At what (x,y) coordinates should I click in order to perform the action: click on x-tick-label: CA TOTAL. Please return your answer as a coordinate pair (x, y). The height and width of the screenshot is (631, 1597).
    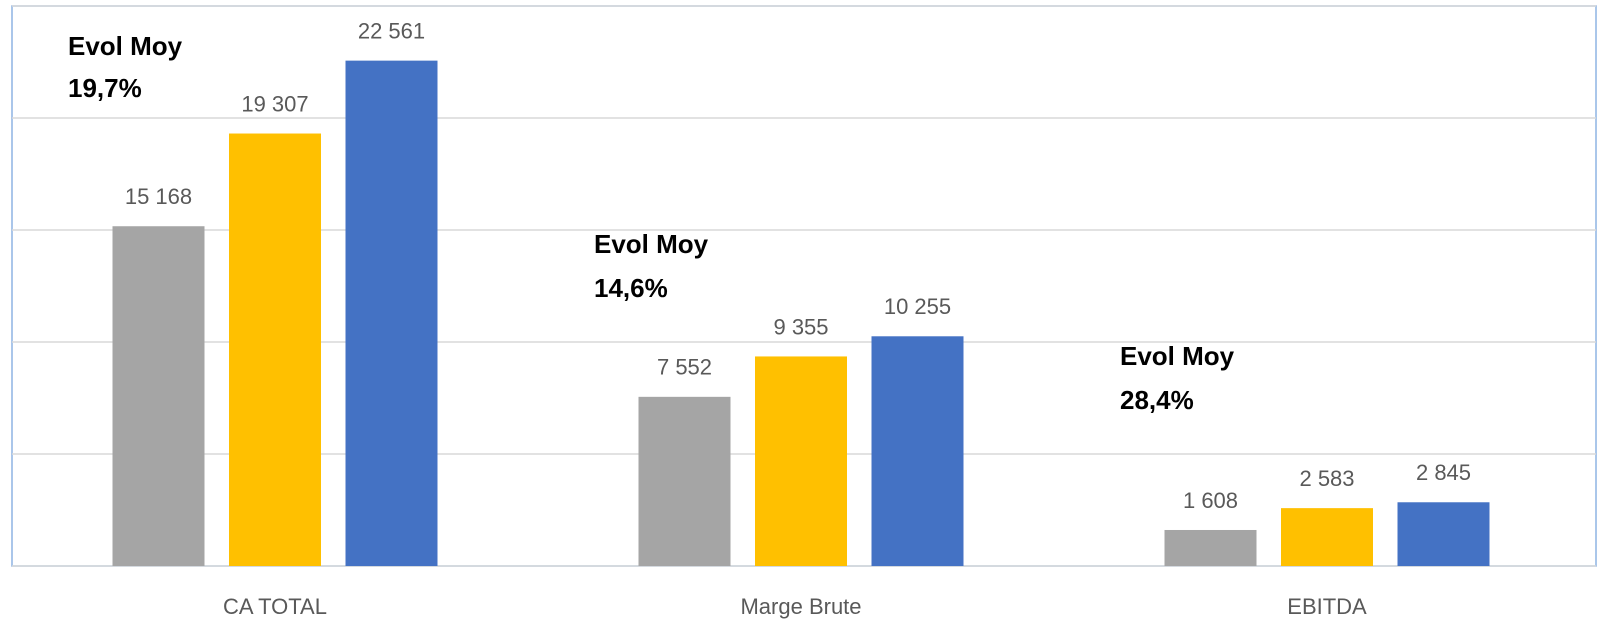
    Looking at the image, I should click on (275, 606).